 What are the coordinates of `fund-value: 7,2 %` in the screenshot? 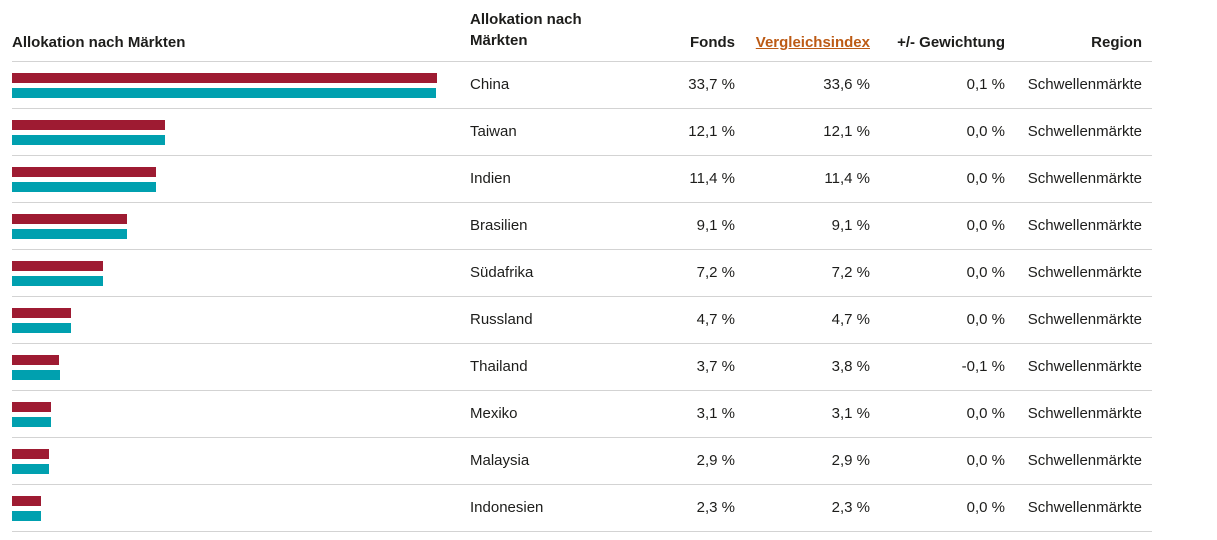 It's located at (715, 273).